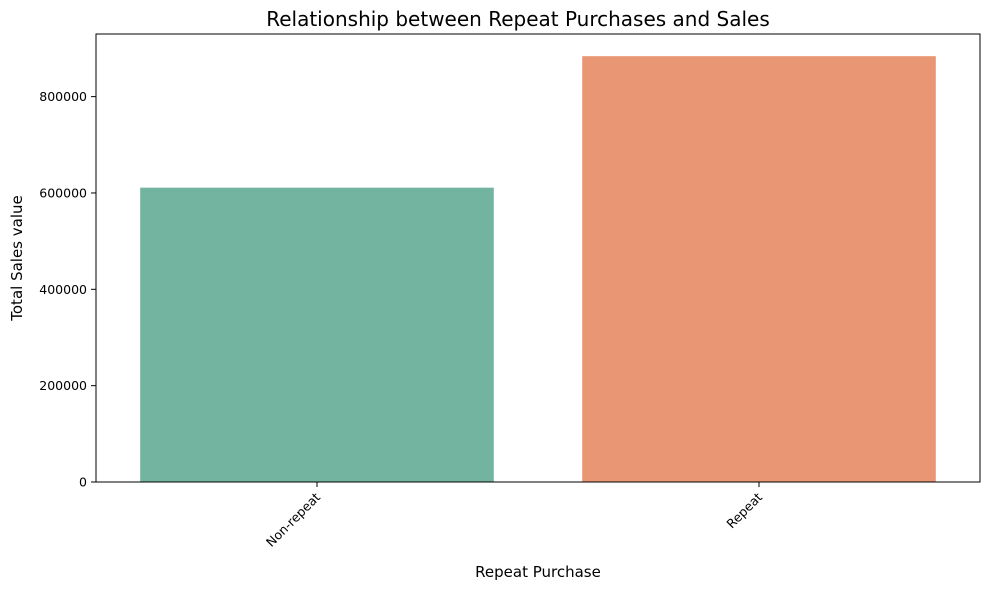 The height and width of the screenshot is (590, 989). Describe the element at coordinates (744, 510) in the screenshot. I see `x-tick-label: Repeat` at that location.